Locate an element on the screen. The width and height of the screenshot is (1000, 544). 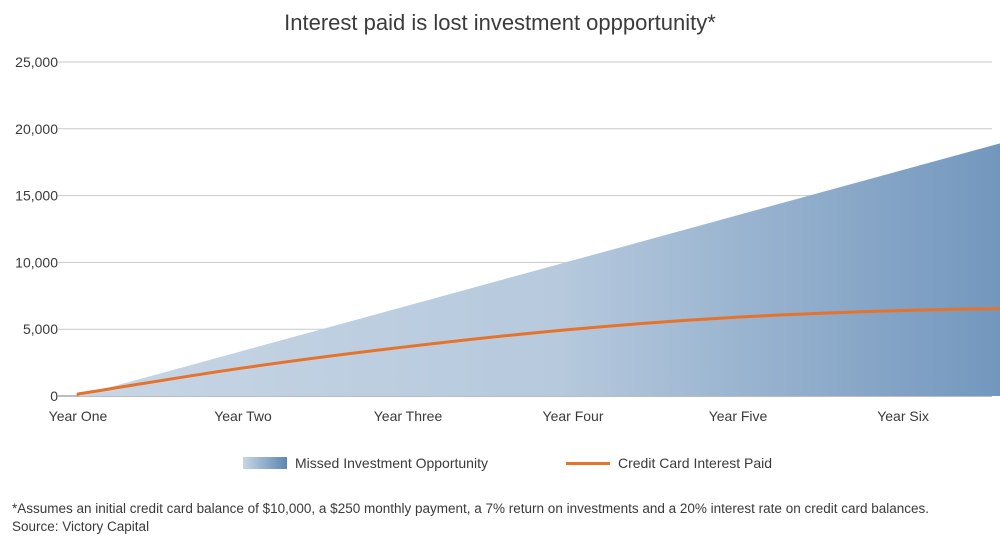
legend-item-interest-paid: Credit Card Interest Paid is located at coordinates (669, 463).